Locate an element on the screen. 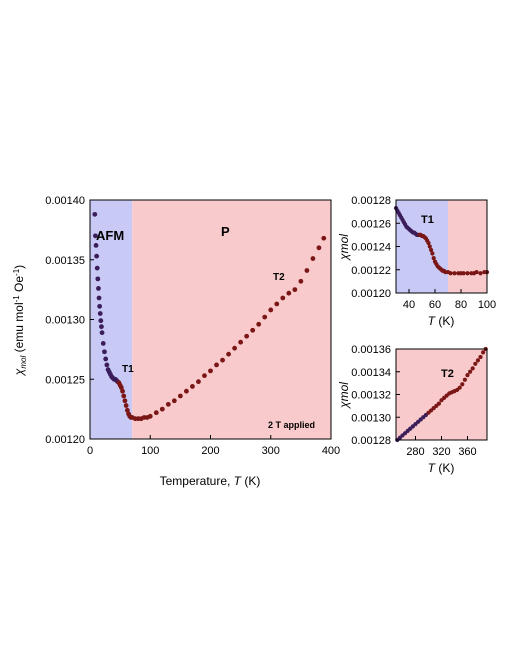 The width and height of the screenshot is (510, 660). x-tick-label: 200 is located at coordinates (210, 451).